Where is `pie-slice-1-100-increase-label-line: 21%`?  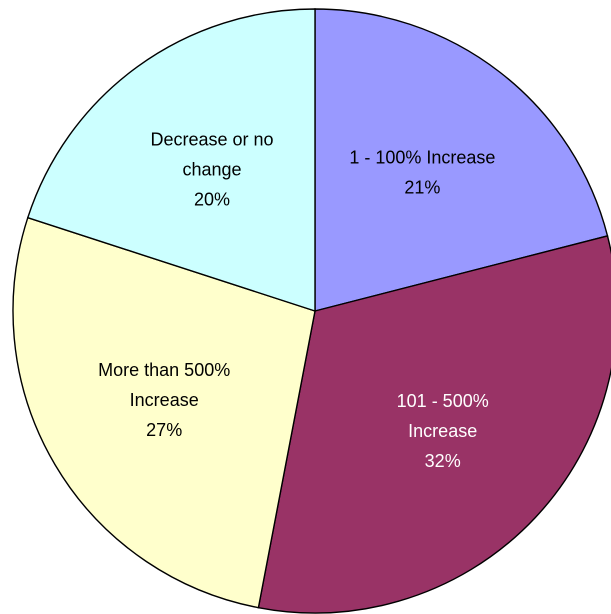 pie-slice-1-100-increase-label-line: 21% is located at coordinates (422, 188).